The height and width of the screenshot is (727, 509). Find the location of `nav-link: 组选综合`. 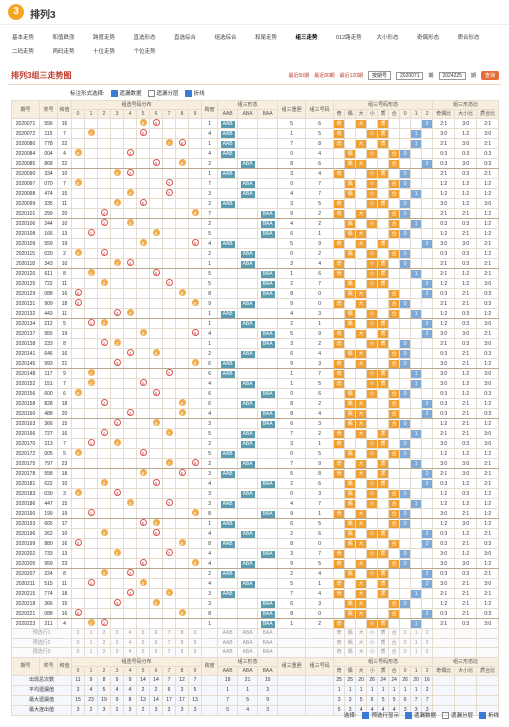

nav-link: 组选综合 is located at coordinates (225, 38).